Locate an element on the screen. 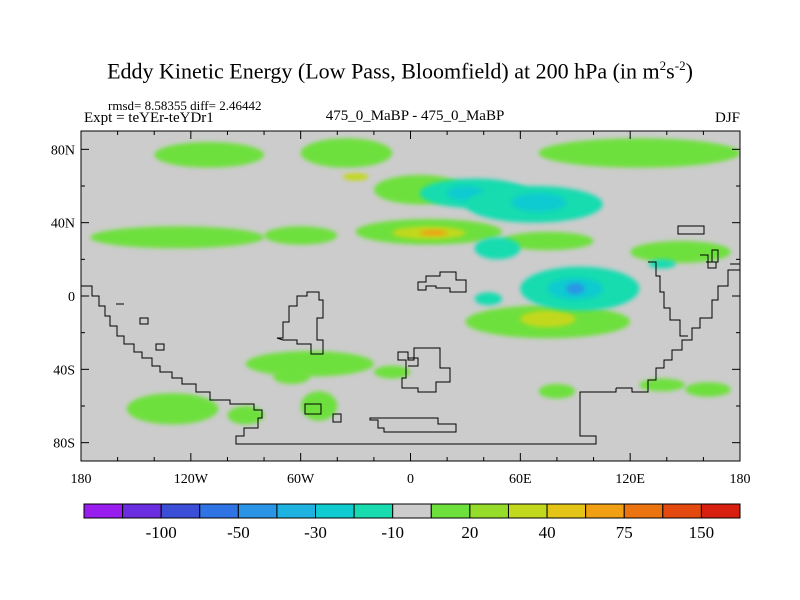 This screenshot has width=800, height=600. y-tick-label: 0 is located at coordinates (71, 297).